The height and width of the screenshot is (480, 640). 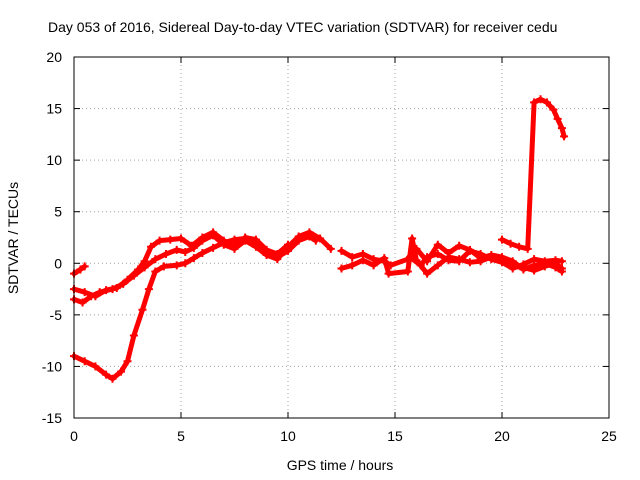 What do you see at coordinates (56, 315) in the screenshot?
I see `y-tick-label: -5` at bounding box center [56, 315].